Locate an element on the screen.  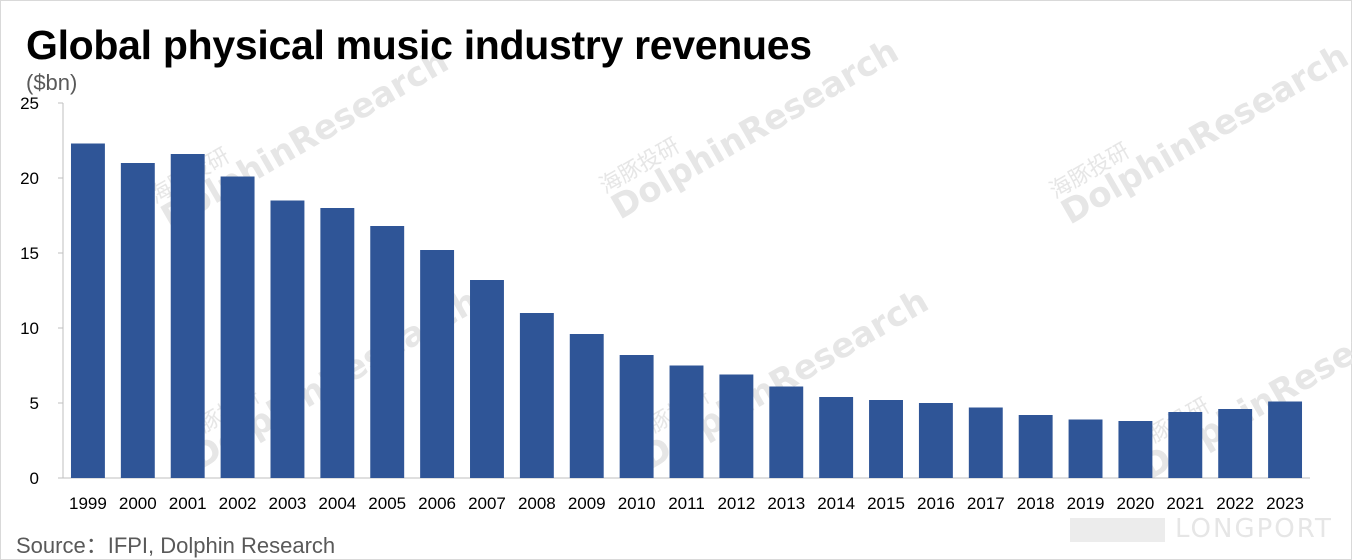
x-tick-label: 2001 is located at coordinates (188, 503).